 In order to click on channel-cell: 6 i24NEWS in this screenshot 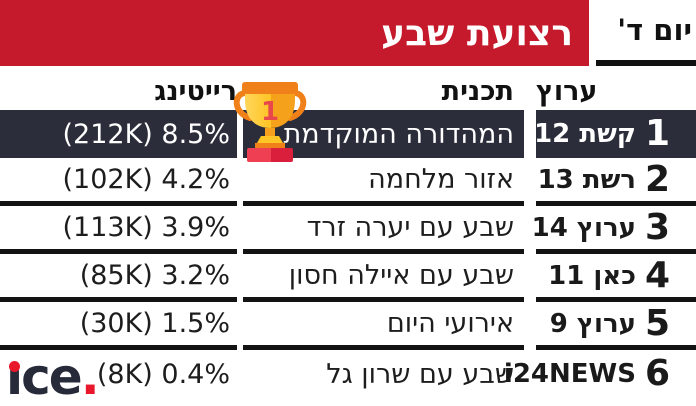, I will do `click(600, 374)`.